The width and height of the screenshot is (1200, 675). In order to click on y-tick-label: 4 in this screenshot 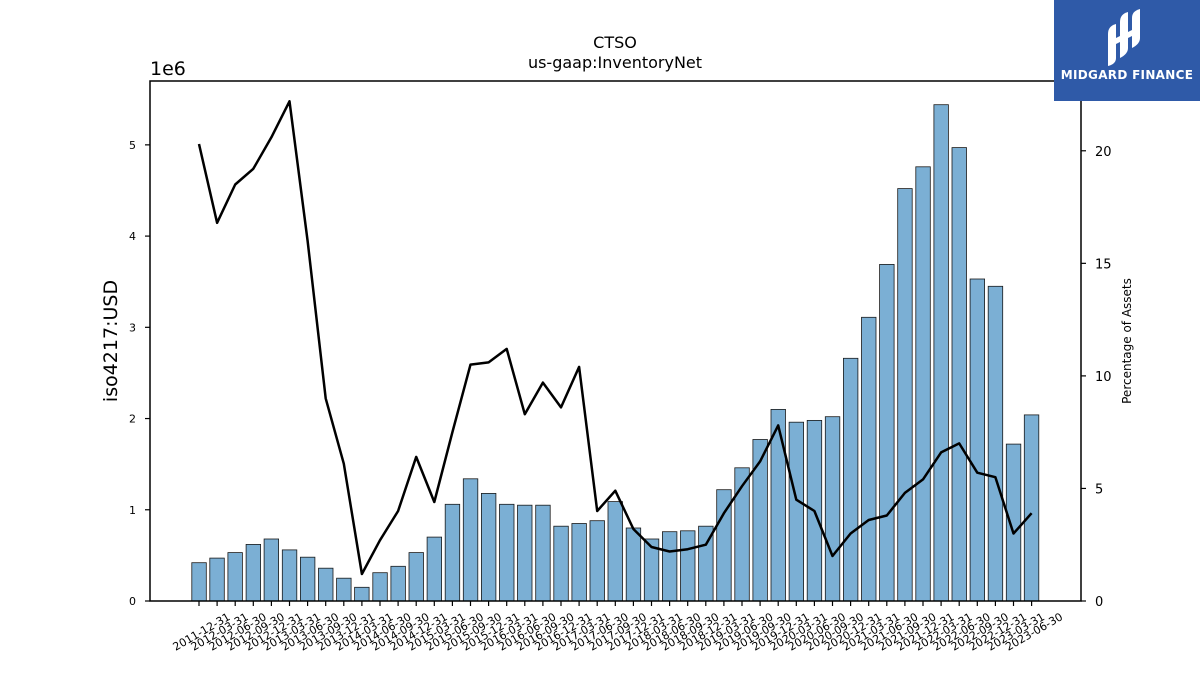, I will do `click(132, 236)`.